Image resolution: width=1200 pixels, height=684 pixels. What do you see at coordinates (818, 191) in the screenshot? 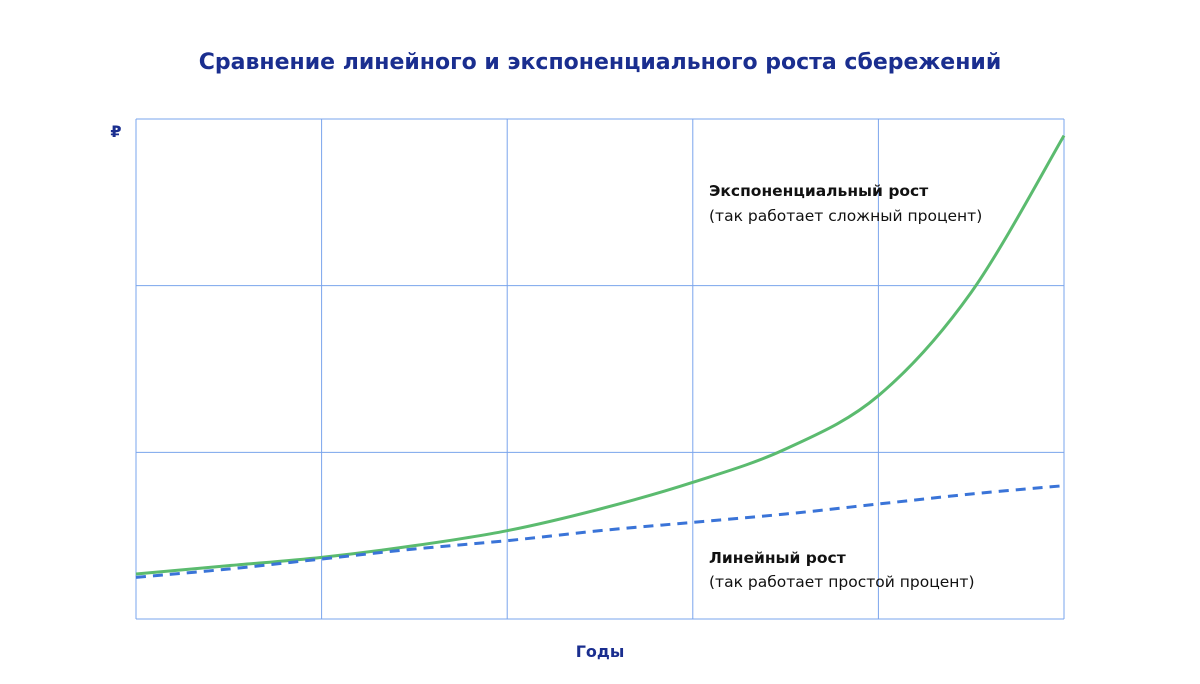
I see `exponential-annotation-title: Экспоненциальный рост` at bounding box center [818, 191].